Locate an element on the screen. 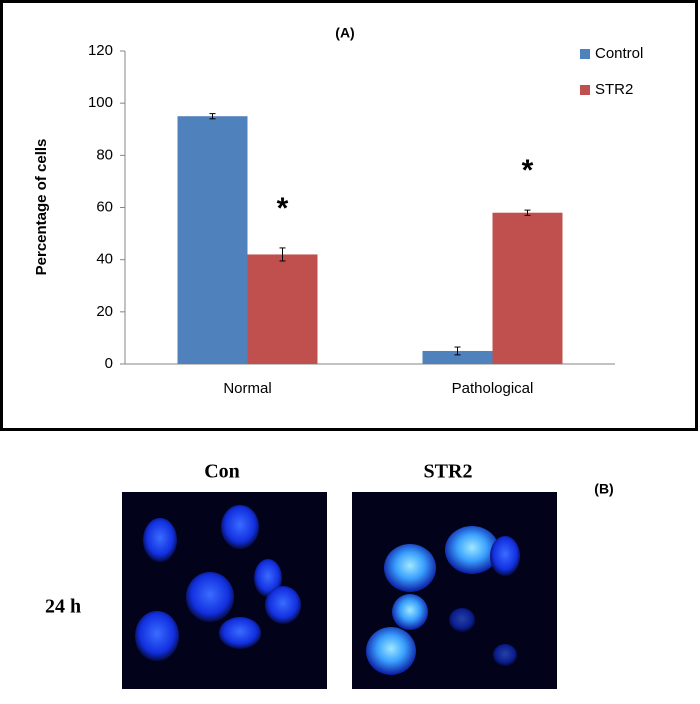  micrograph-con is located at coordinates (224, 590).